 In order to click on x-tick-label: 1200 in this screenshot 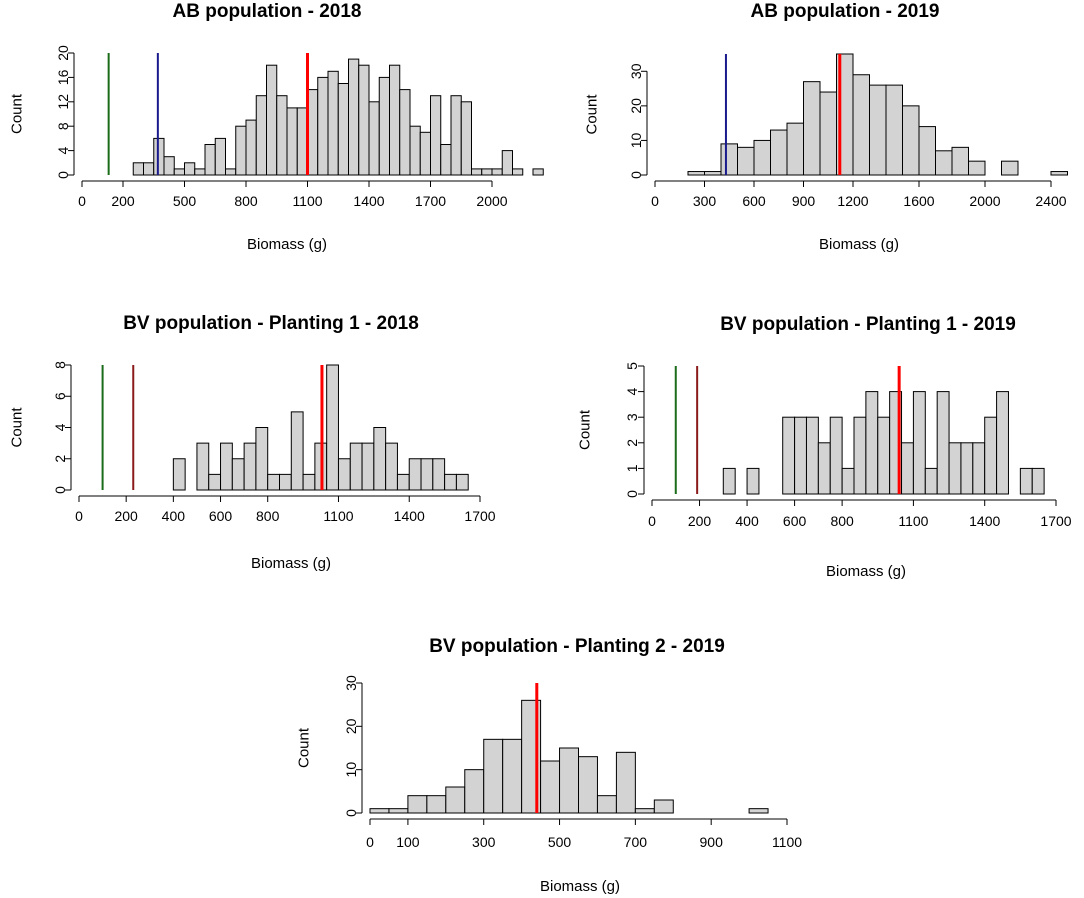, I will do `click(852, 201)`.